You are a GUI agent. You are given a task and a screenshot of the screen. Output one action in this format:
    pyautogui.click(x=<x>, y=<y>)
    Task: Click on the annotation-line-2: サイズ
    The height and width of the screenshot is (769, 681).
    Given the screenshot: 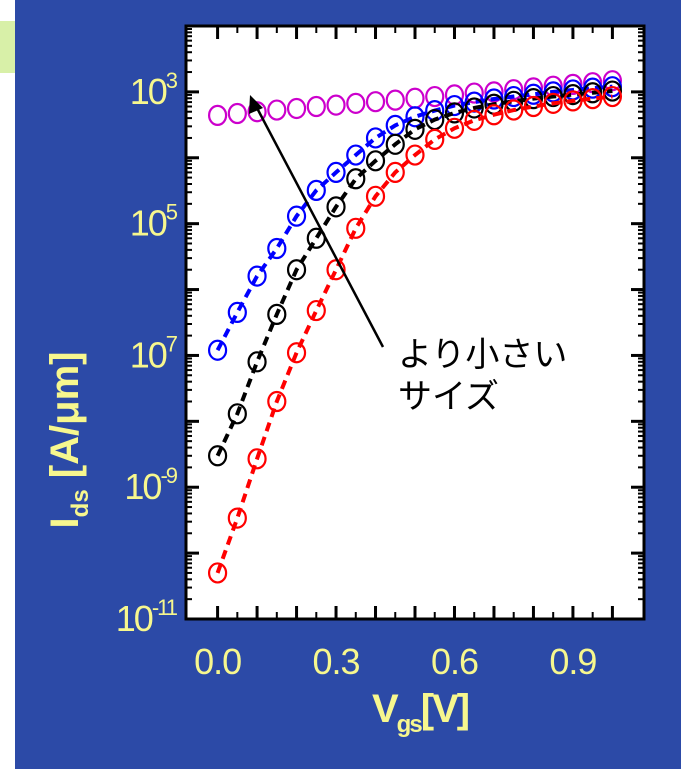 What is the action you would take?
    pyautogui.click(x=448, y=397)
    